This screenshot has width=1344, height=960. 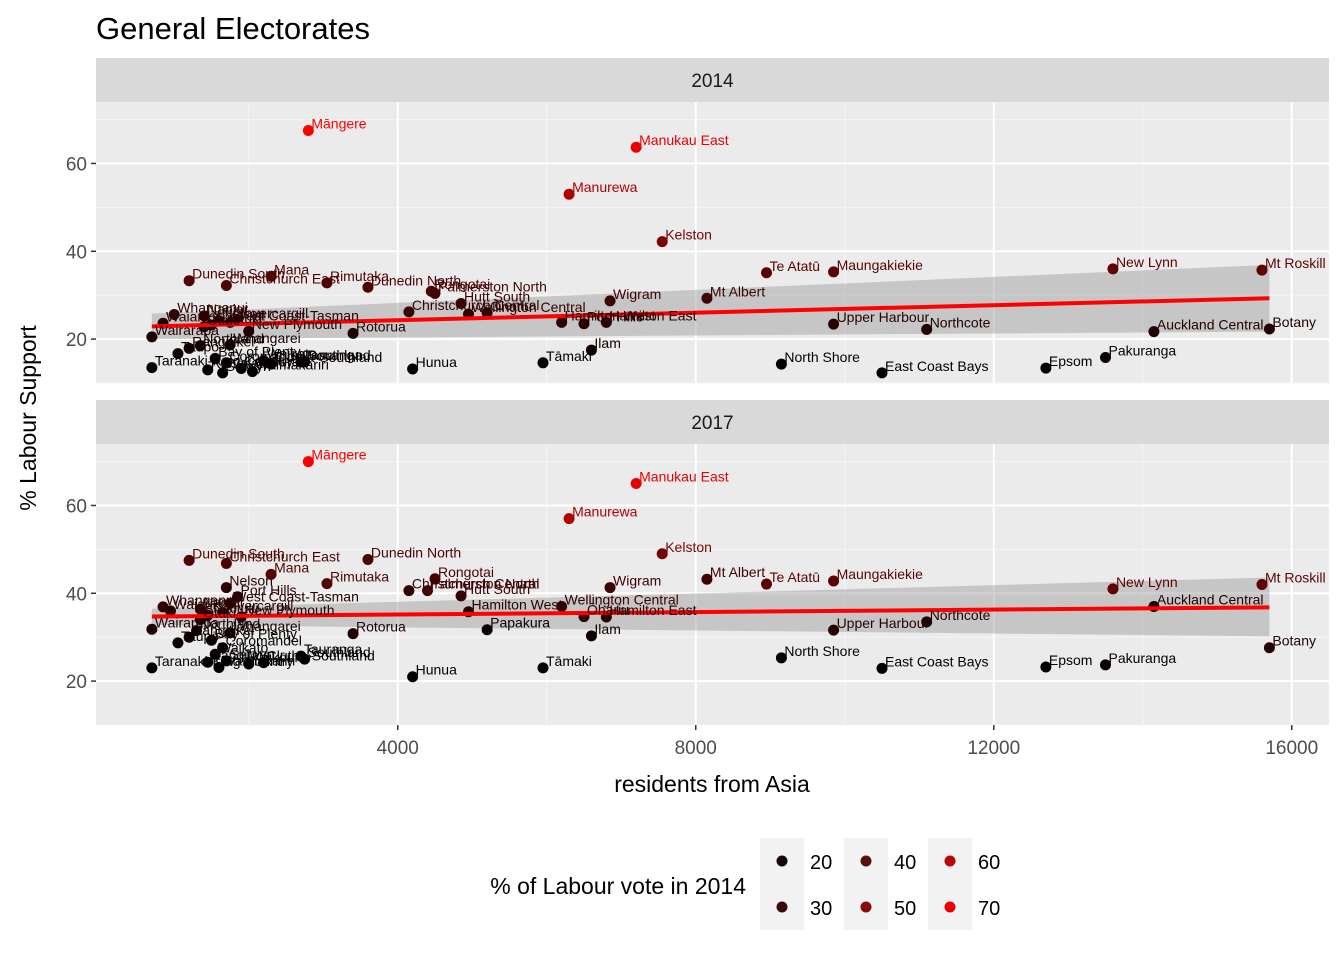 What do you see at coordinates (190, 316) in the screenshot?
I see `point-label: Waiariki` at bounding box center [190, 316].